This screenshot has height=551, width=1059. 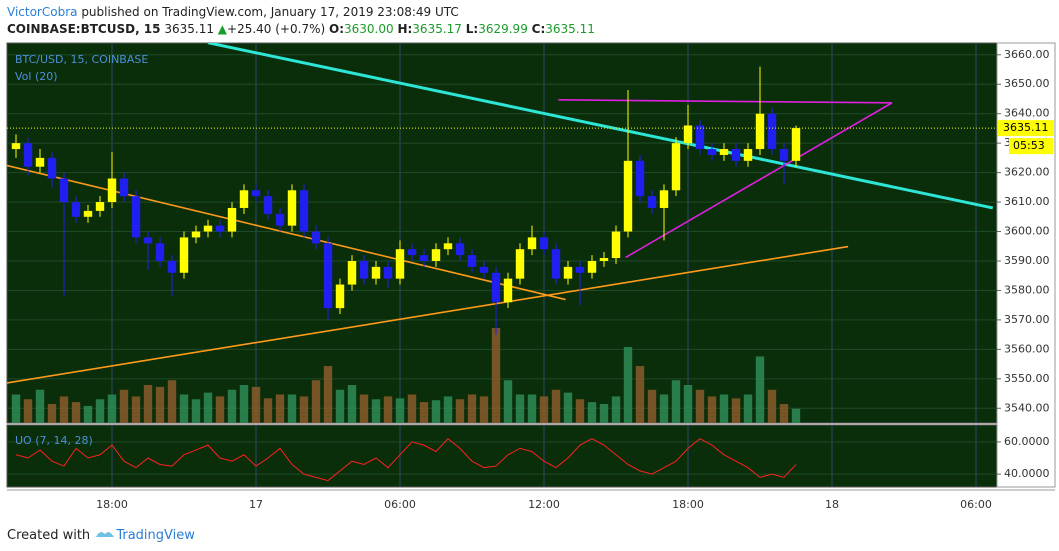 I want to click on last-price: 3635.11, so click(x=189, y=29).